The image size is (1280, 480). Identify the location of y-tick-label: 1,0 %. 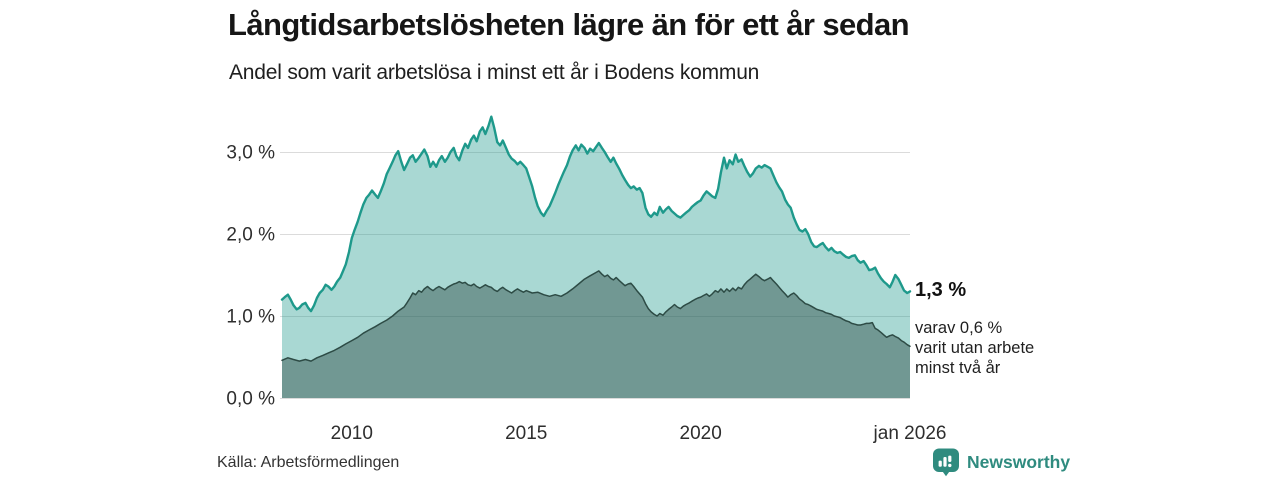
(250, 317).